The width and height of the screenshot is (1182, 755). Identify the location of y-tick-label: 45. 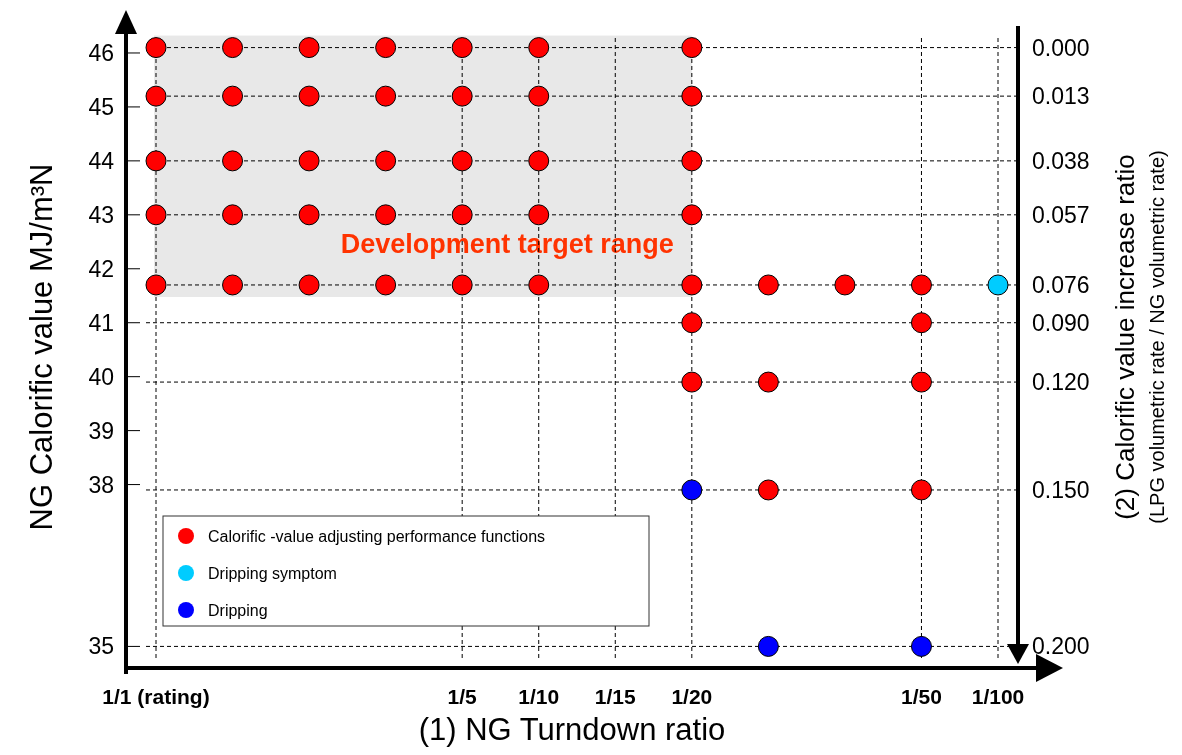
(101, 106).